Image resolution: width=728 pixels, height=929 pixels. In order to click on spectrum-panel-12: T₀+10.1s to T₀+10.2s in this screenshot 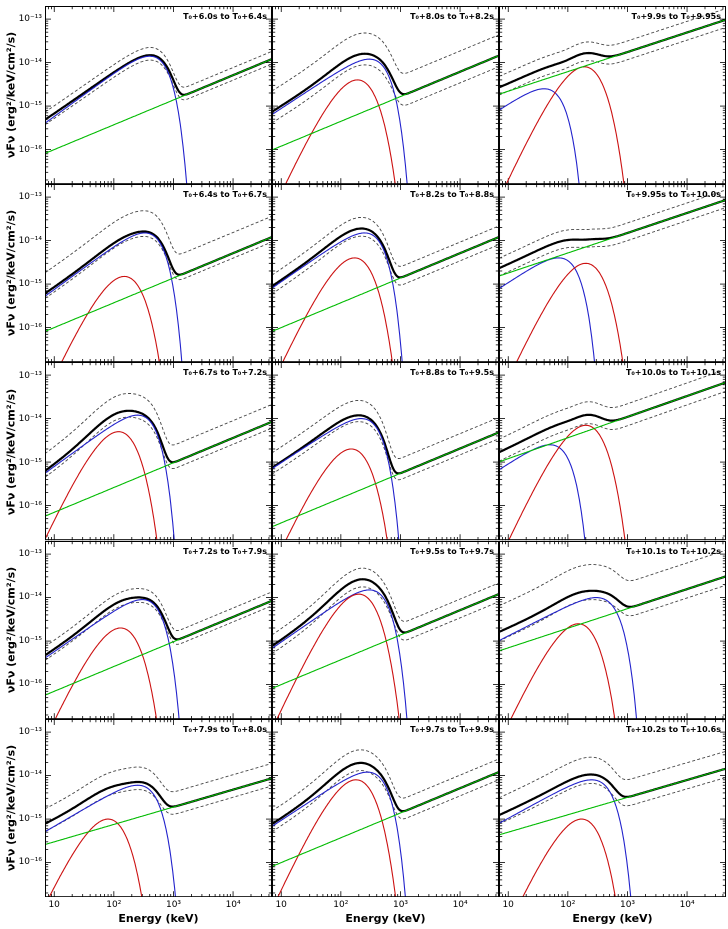, I will do `click(612, 629)`.